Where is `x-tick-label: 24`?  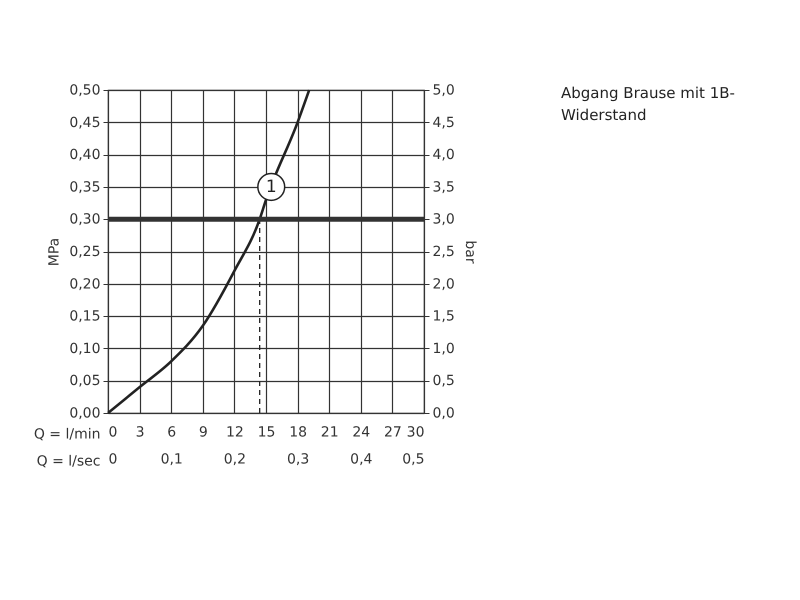 x-tick-label: 24 is located at coordinates (361, 432).